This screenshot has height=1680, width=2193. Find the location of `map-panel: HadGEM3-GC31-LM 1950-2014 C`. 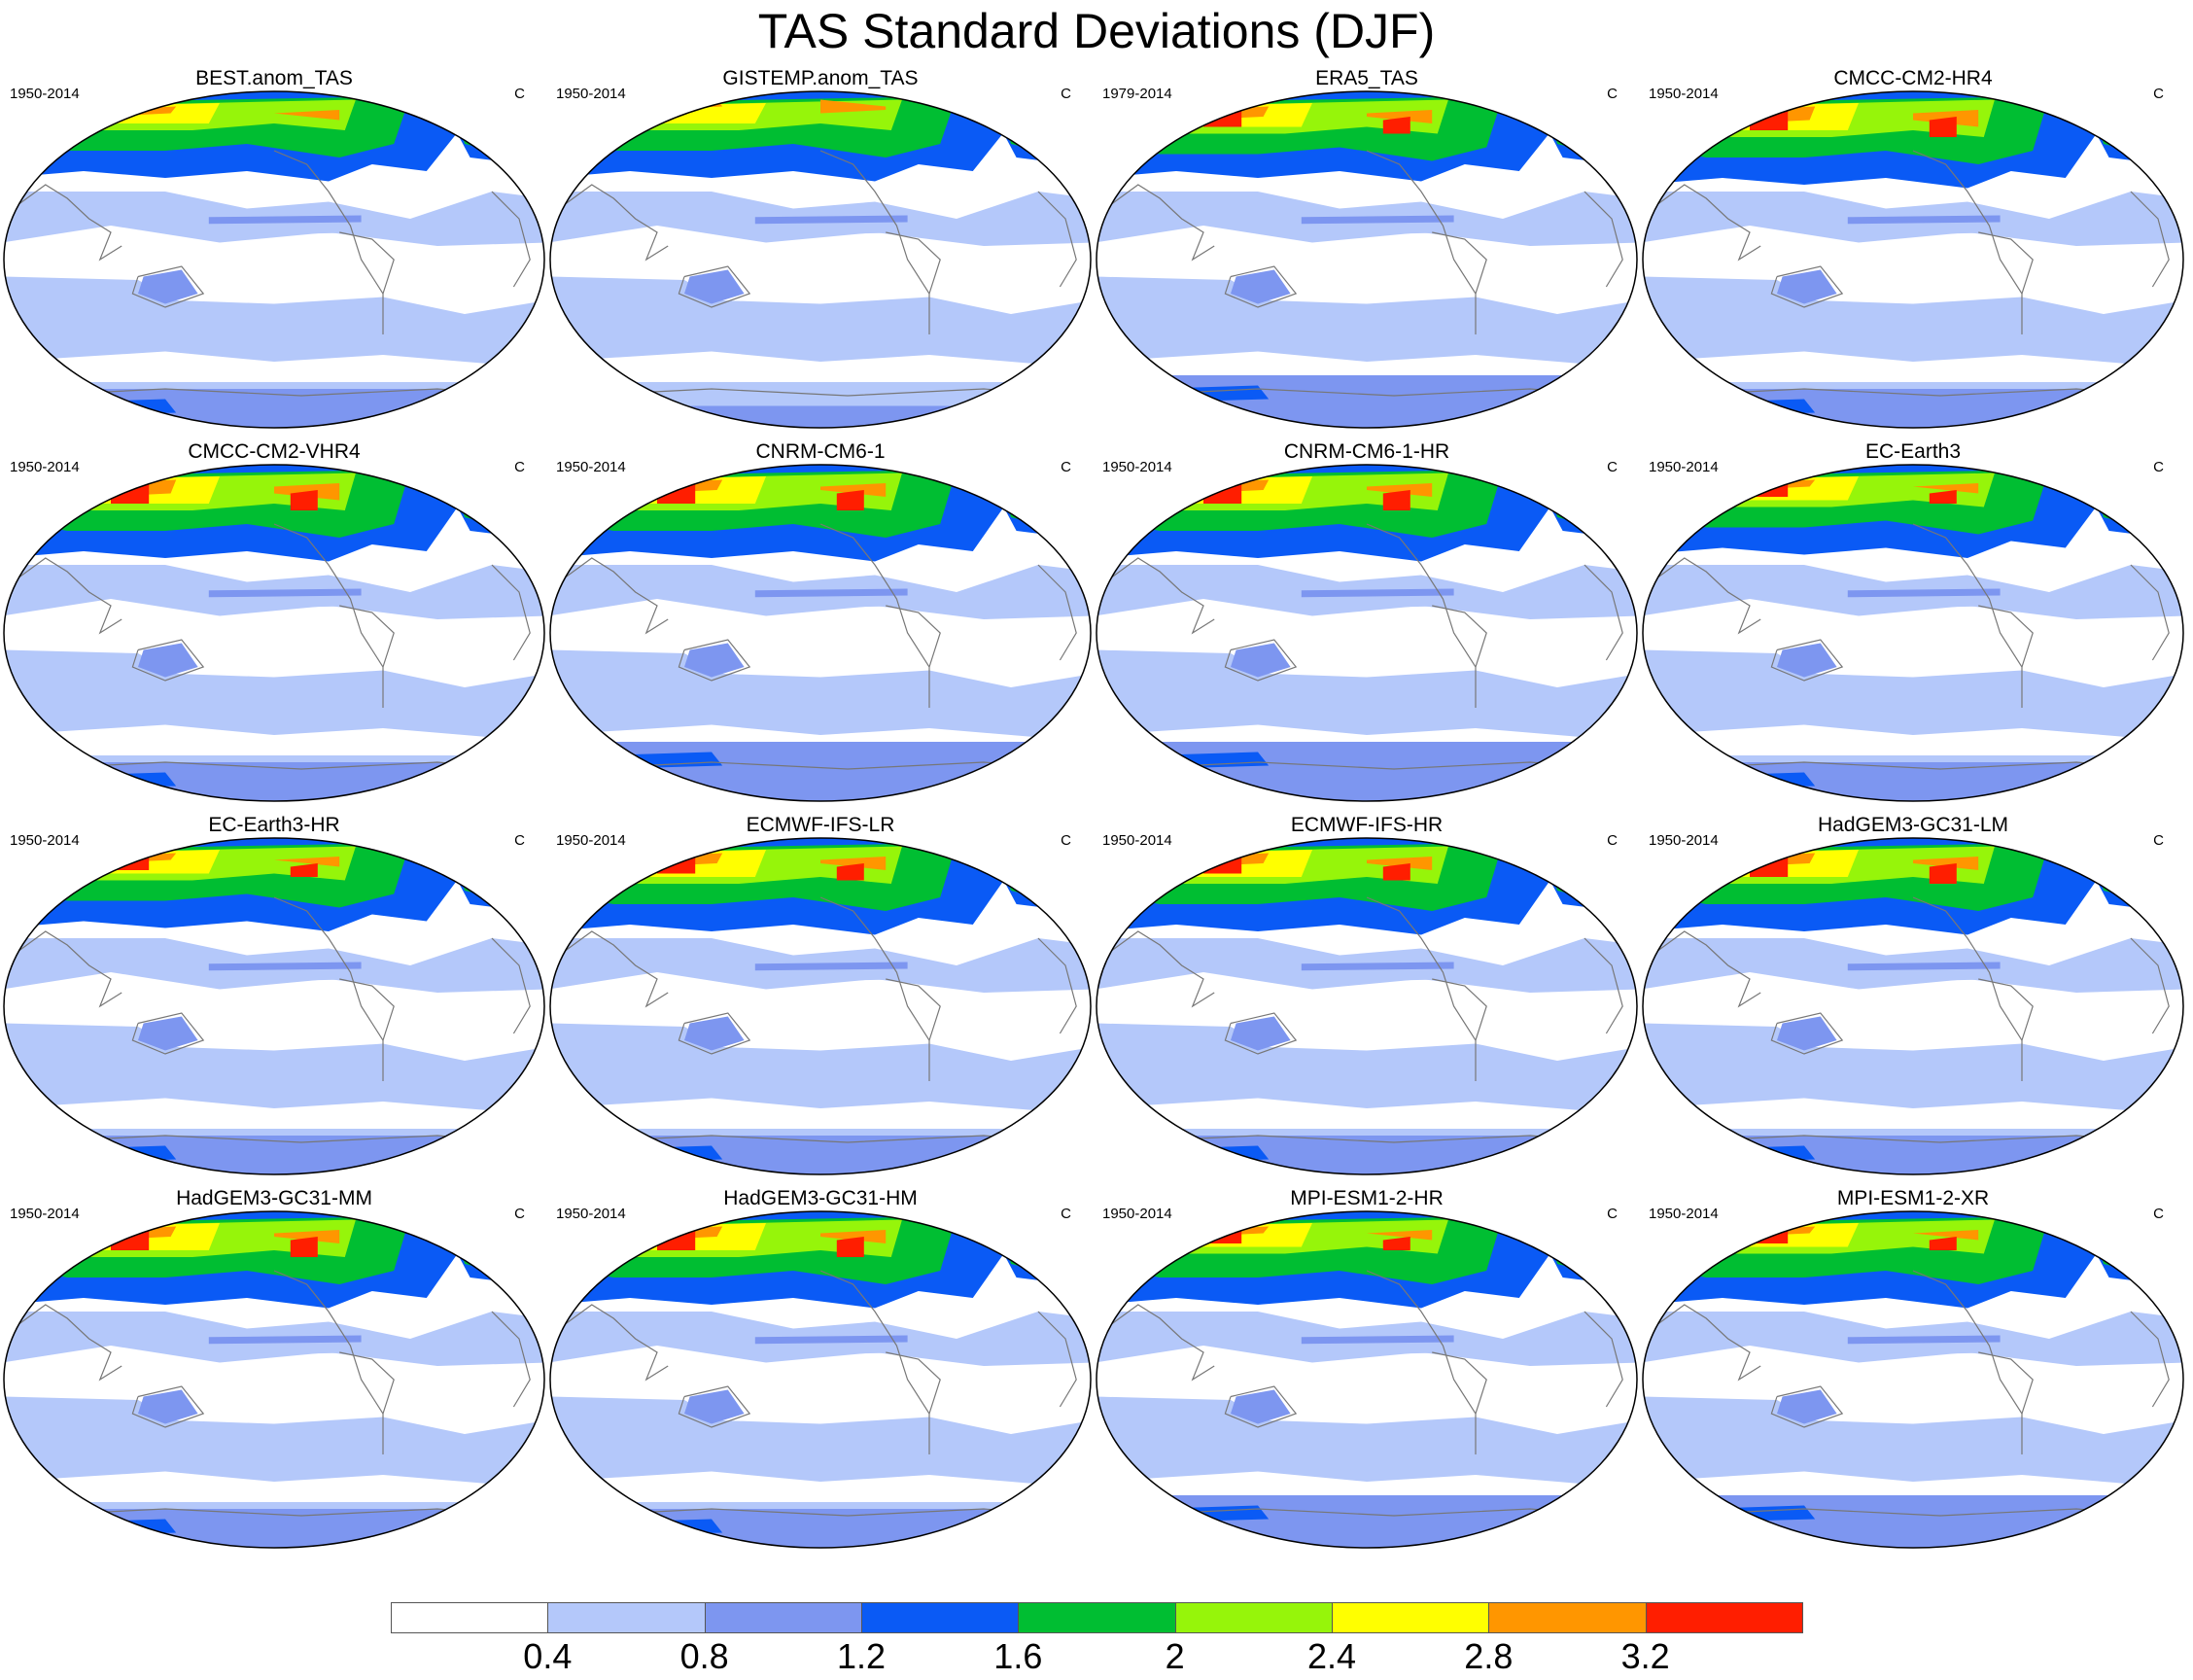

map-panel: HadGEM3-GC31-LM 1950-2014 C is located at coordinates (1913, 1010).